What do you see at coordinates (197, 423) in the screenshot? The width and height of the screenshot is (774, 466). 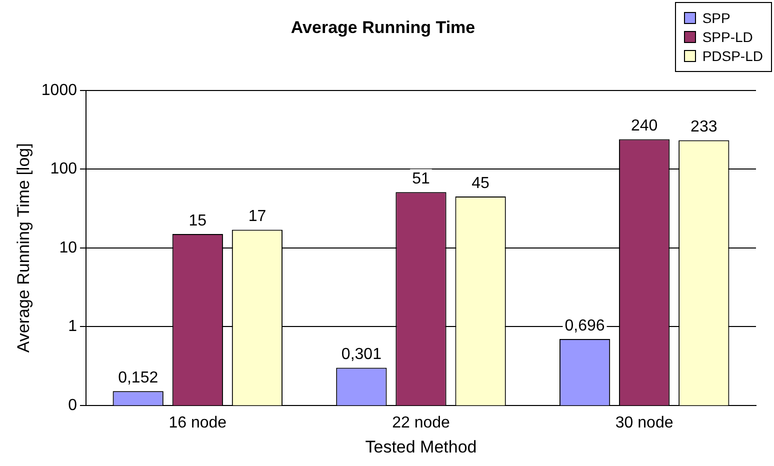 I see `x-tick-label: 16 node` at bounding box center [197, 423].